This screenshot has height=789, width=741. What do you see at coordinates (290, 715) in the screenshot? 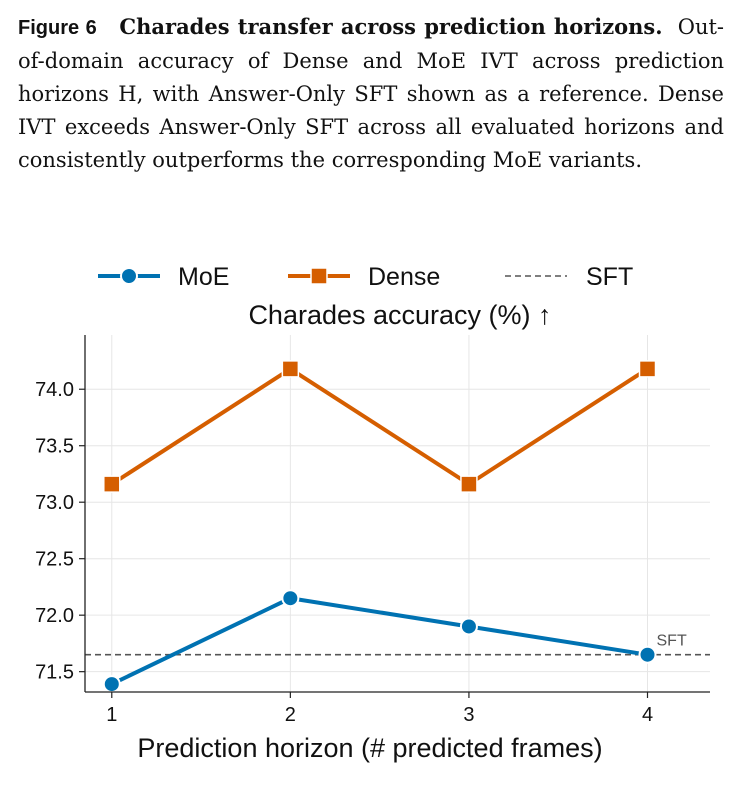
I see `x-tick-label: 2` at bounding box center [290, 715].